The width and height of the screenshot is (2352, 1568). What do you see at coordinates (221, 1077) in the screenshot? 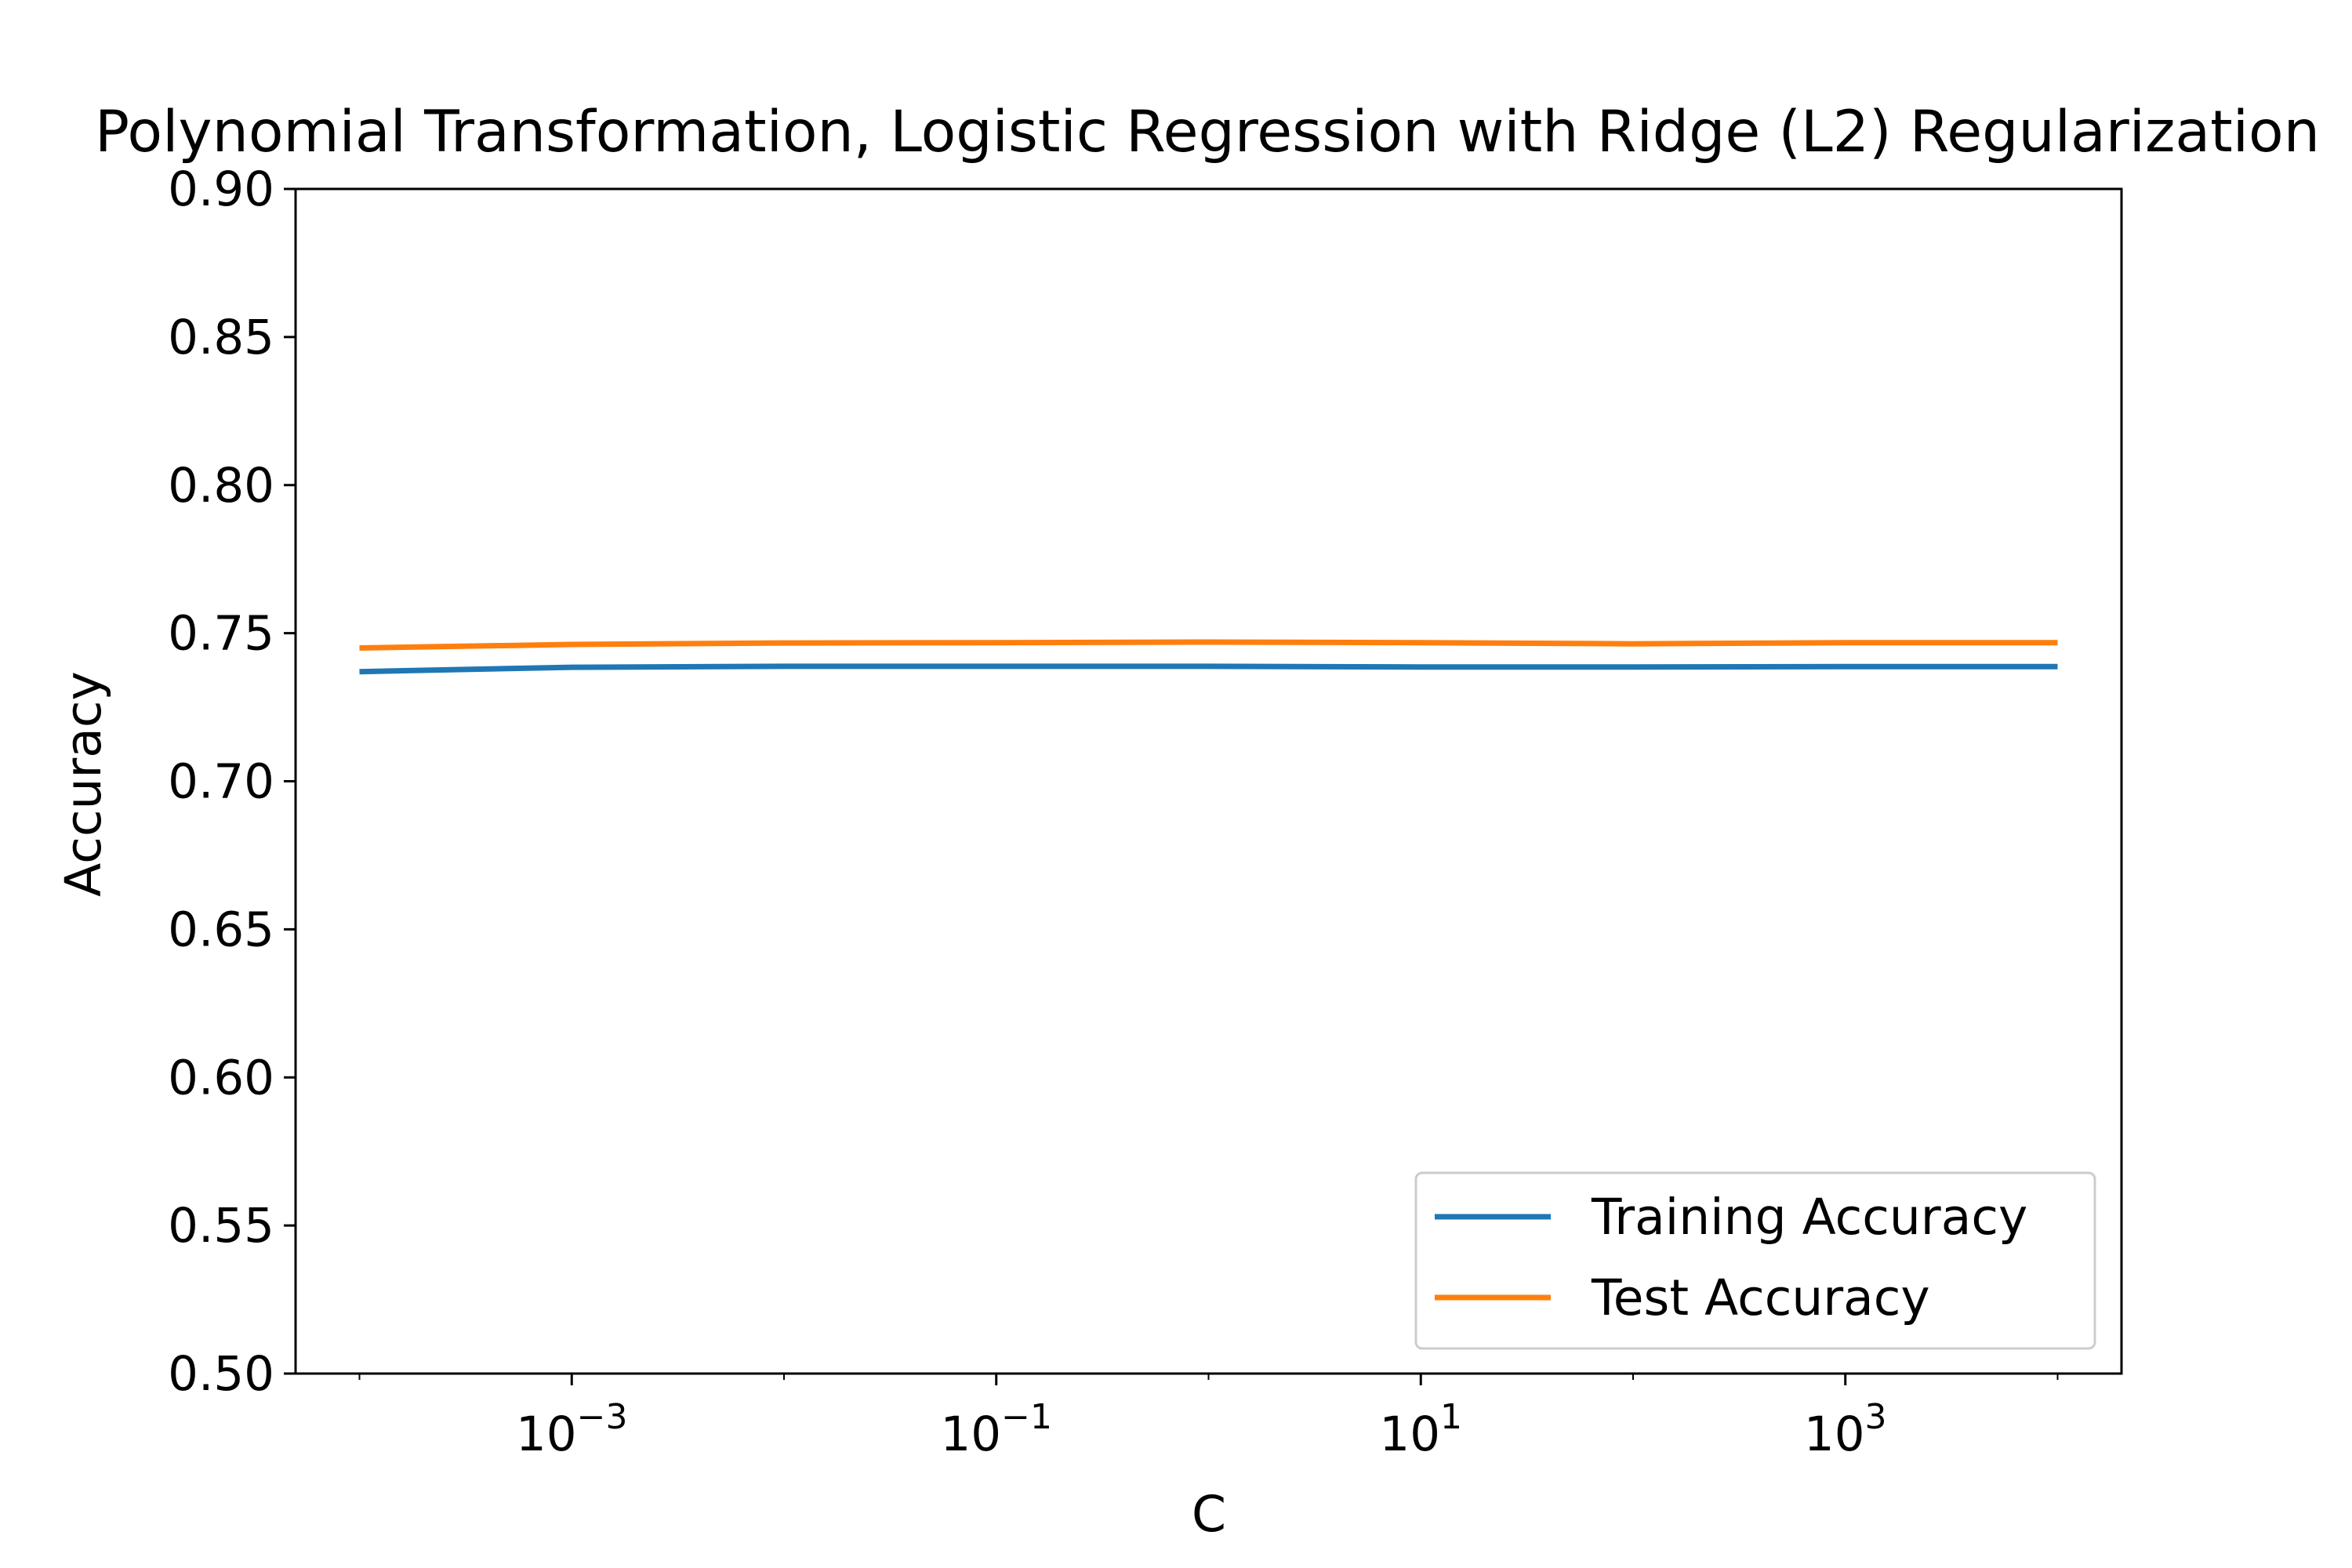
I see `y-tick-label: 0.60` at bounding box center [221, 1077].